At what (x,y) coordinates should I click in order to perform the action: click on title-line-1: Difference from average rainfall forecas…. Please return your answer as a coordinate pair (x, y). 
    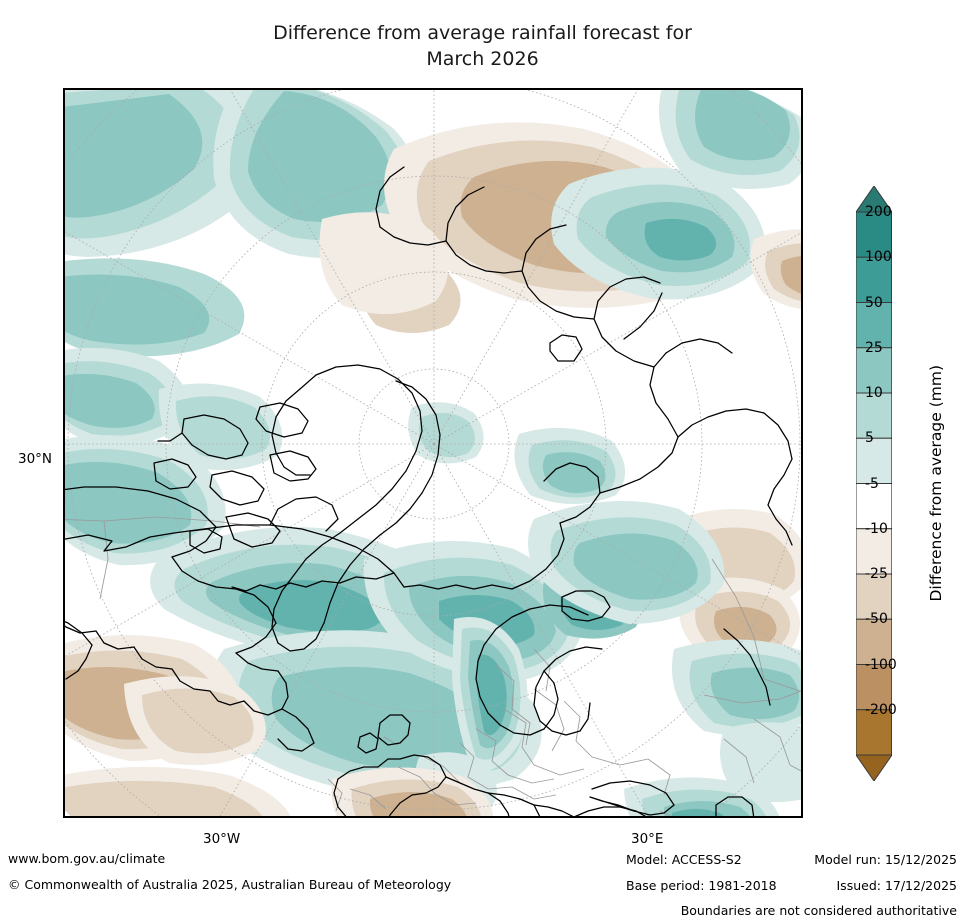
    Looking at the image, I should click on (482, 33).